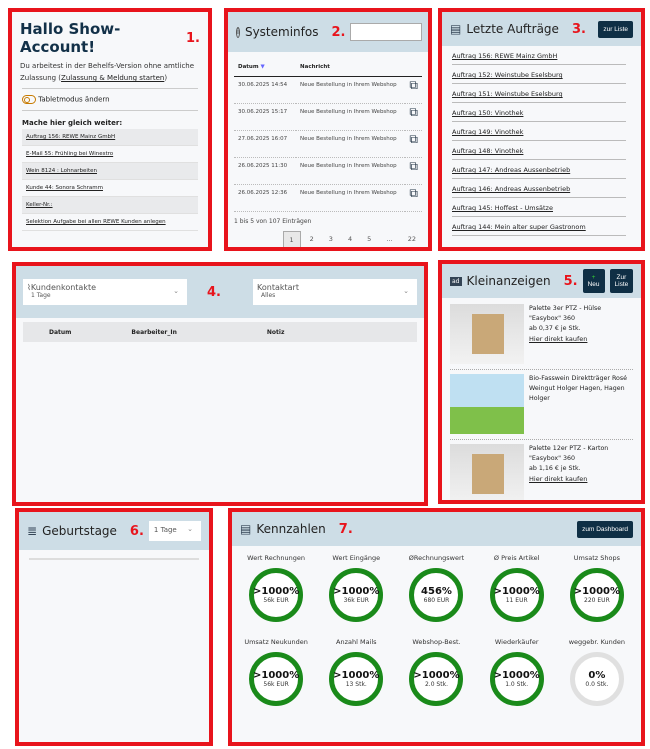 This screenshot has width=650, height=749. Describe the element at coordinates (605, 529) in the screenshot. I see `zum-dashboard-button: zum Dashboard` at that location.